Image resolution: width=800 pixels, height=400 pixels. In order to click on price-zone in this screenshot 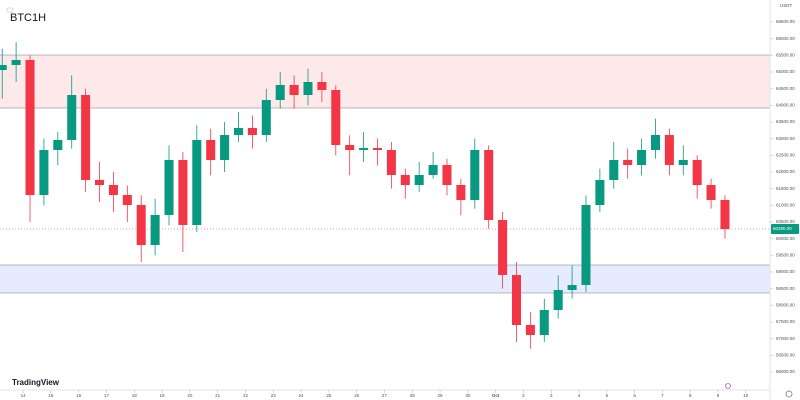, I will do `click(385, 81)`.